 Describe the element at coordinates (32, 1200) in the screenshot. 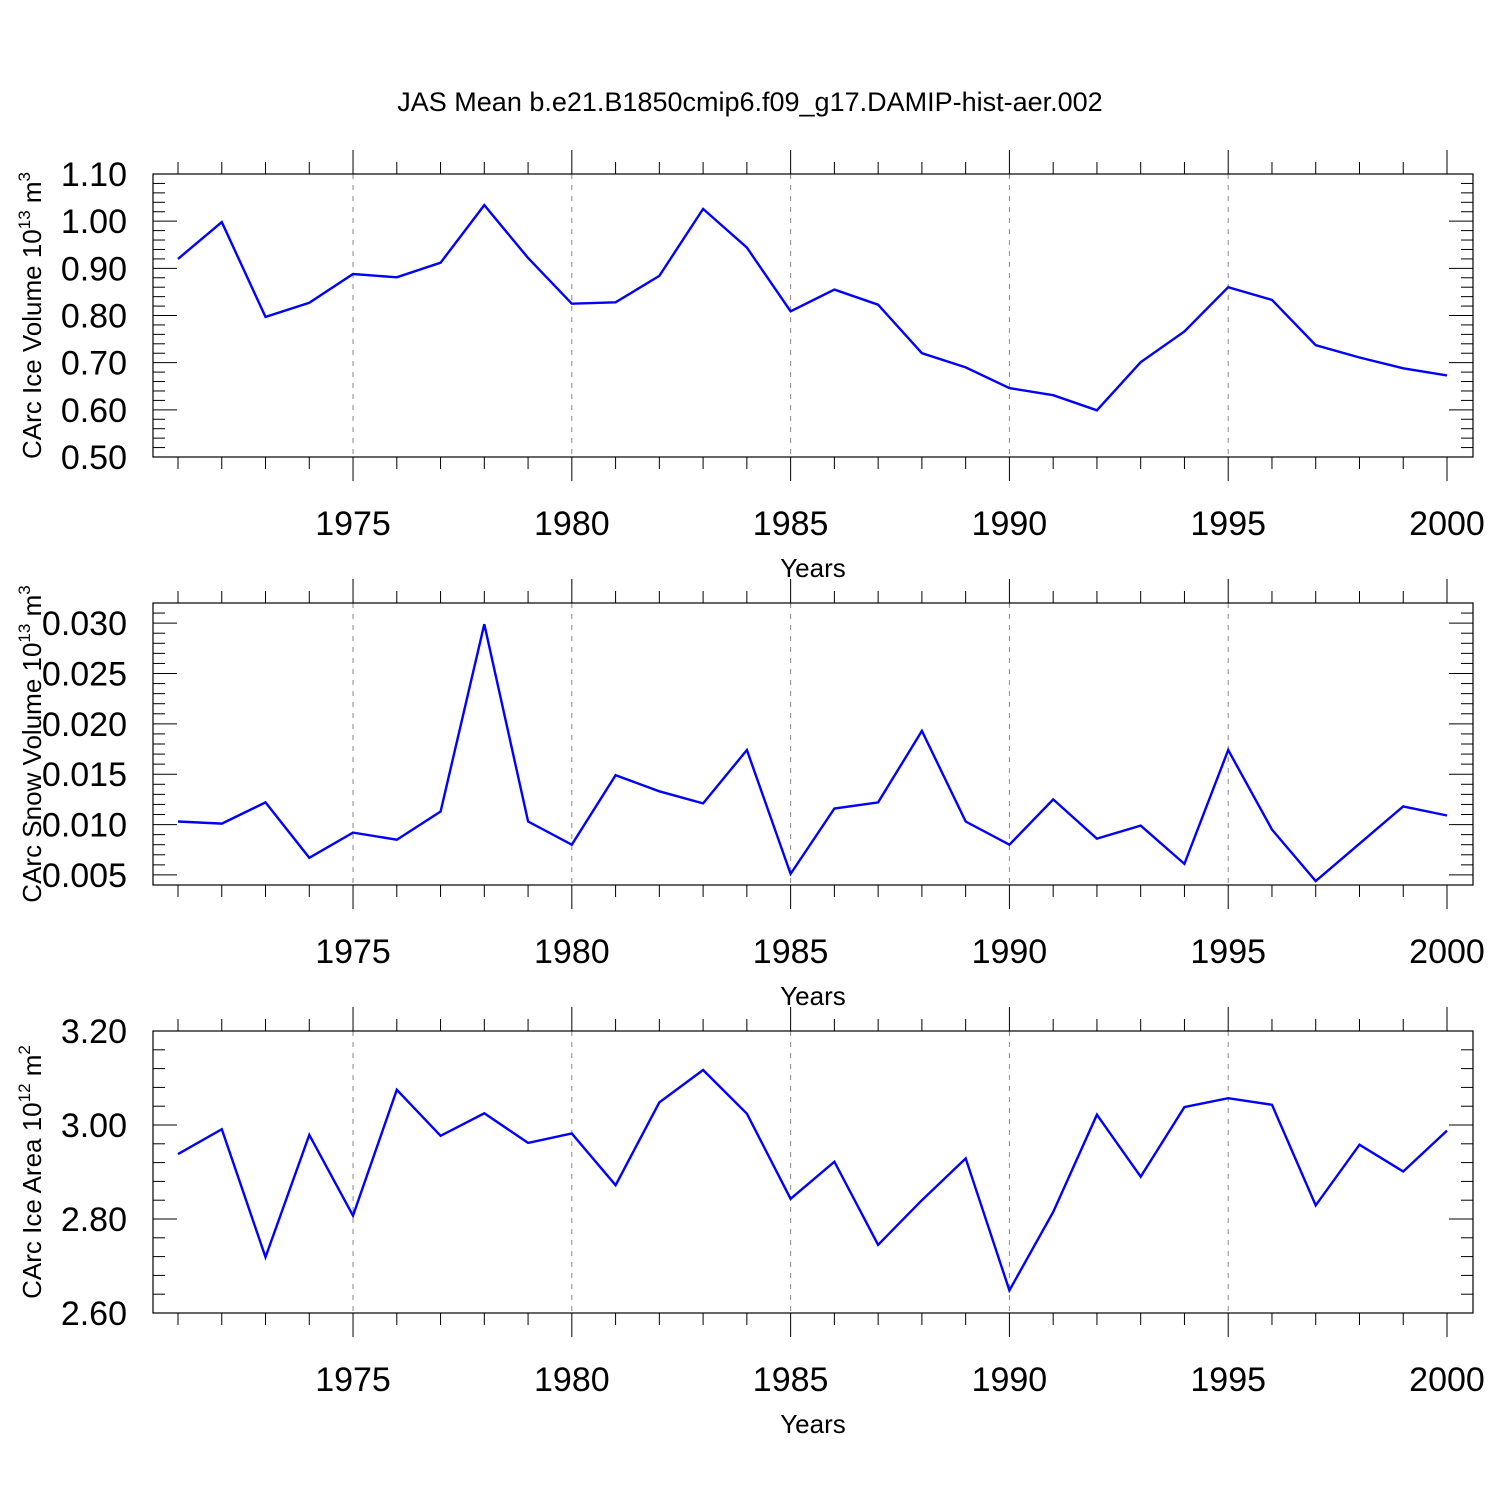

I see `y-axis-title-prefix: CArc Ice Area 10` at that location.